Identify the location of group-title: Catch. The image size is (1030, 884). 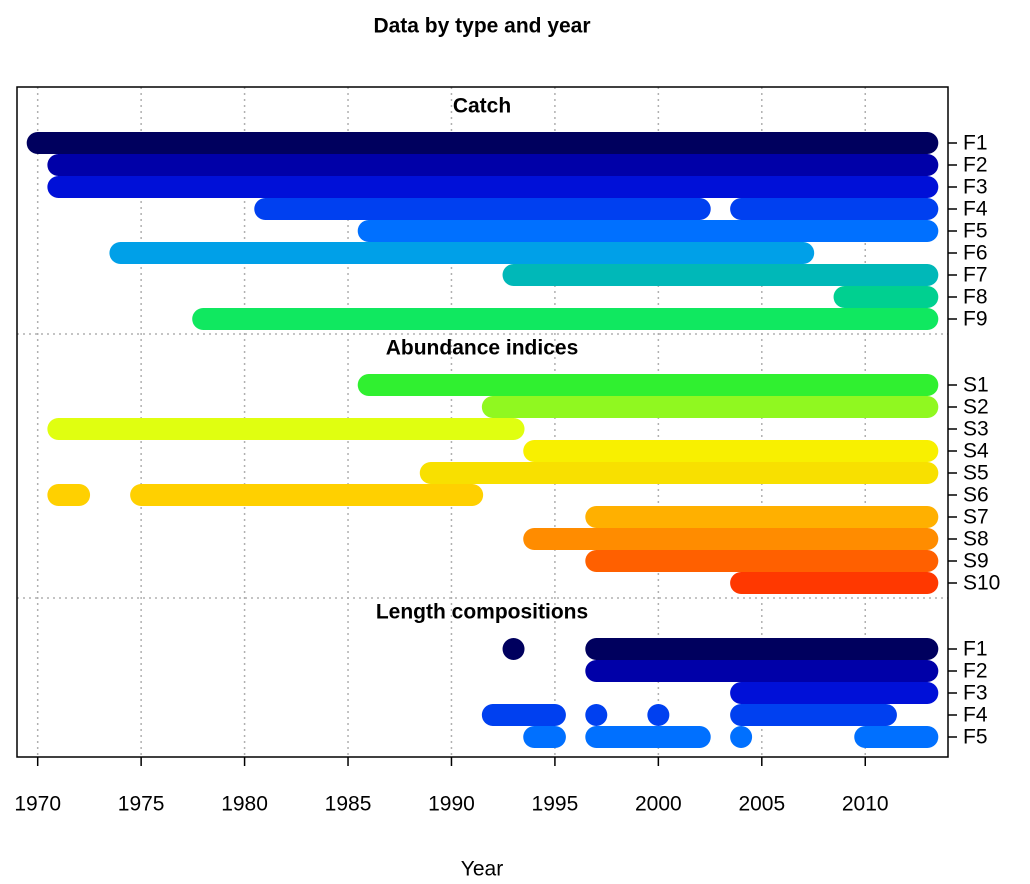
(482, 106).